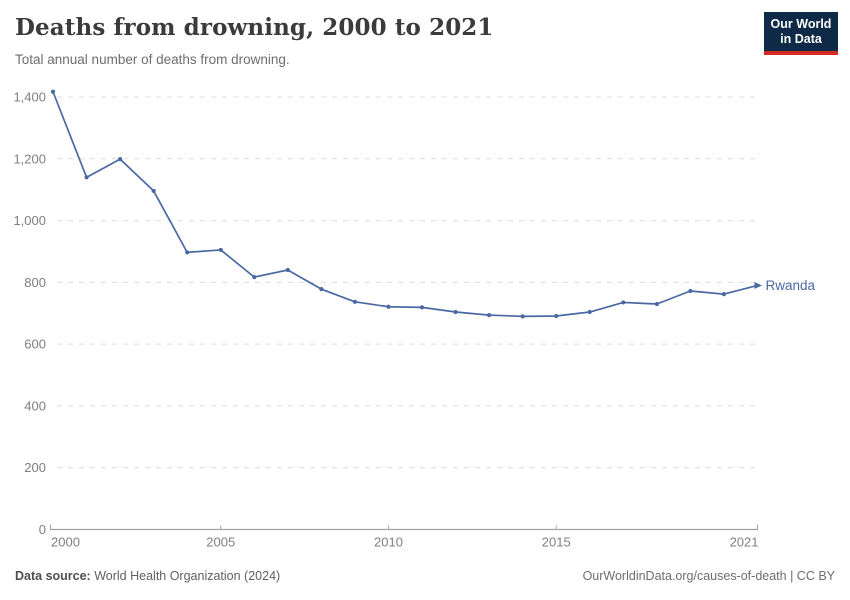 The height and width of the screenshot is (600, 850). What do you see at coordinates (35, 467) in the screenshot?
I see `y-tick-label: 200` at bounding box center [35, 467].